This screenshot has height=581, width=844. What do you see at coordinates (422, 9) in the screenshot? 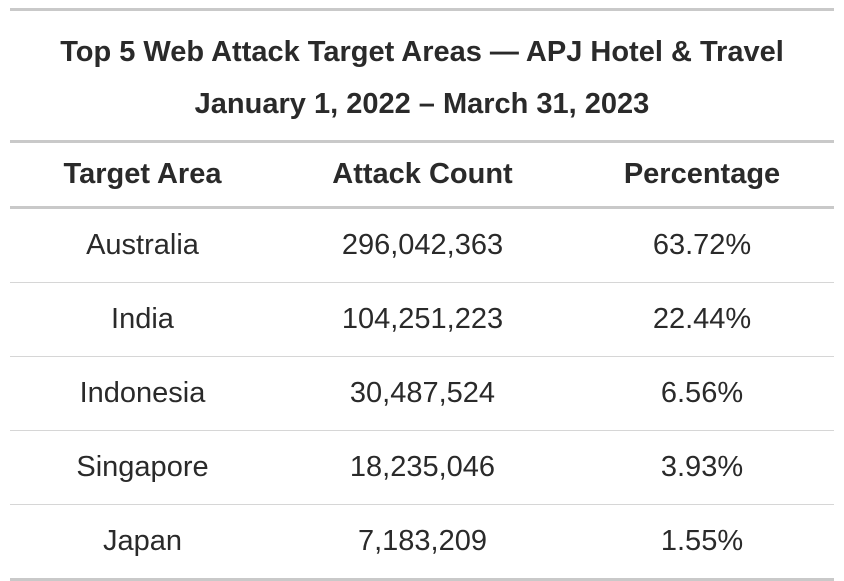
I see `top-rule` at bounding box center [422, 9].